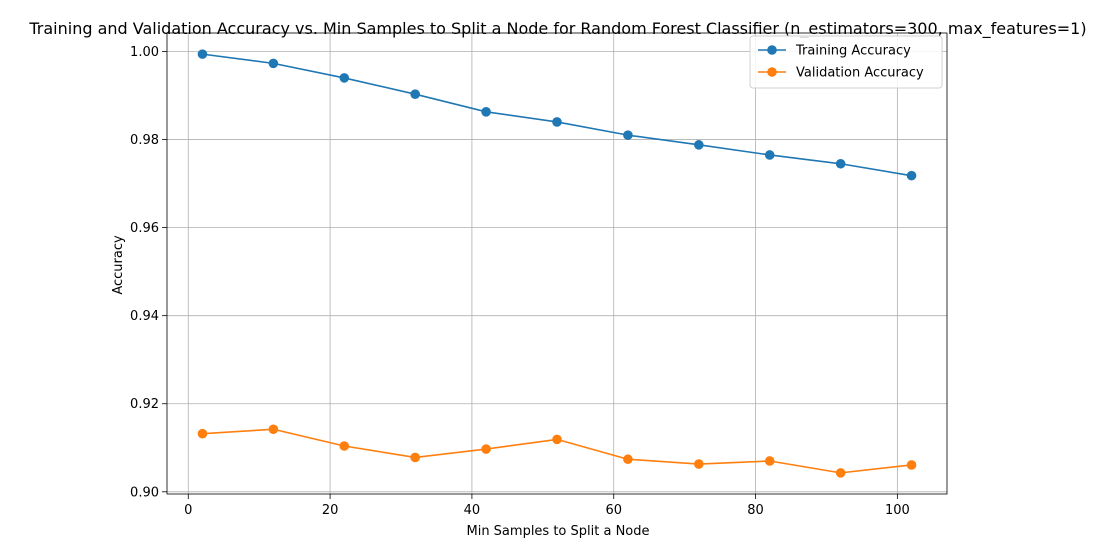 Image resolution: width=1117 pixels, height=547 pixels. Describe the element at coordinates (853, 51) in the screenshot. I see `legend-label-training-accuracy: Training Accuracy` at that location.